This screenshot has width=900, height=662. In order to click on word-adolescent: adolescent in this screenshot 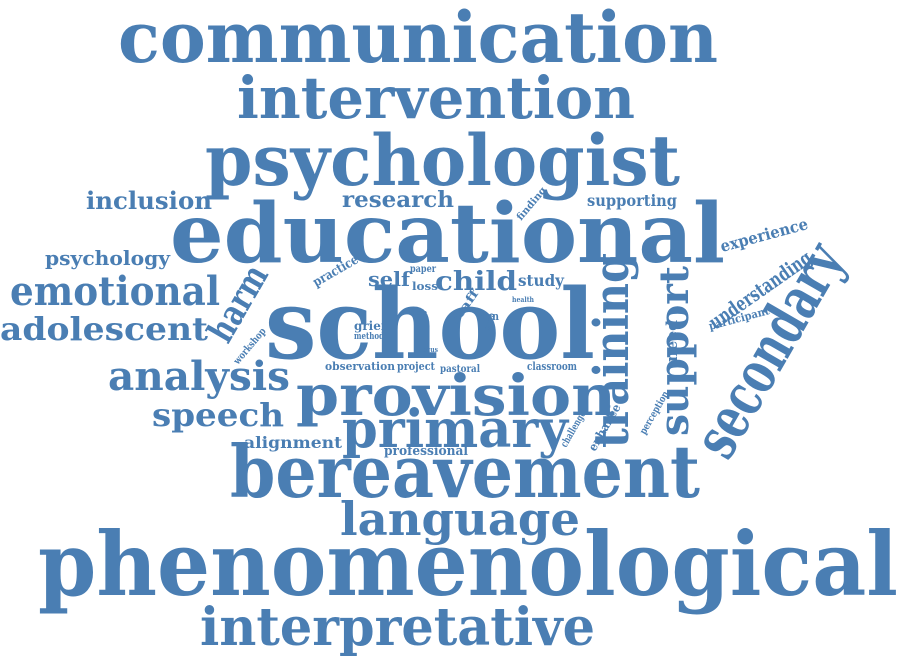, I will do `click(104, 329)`.